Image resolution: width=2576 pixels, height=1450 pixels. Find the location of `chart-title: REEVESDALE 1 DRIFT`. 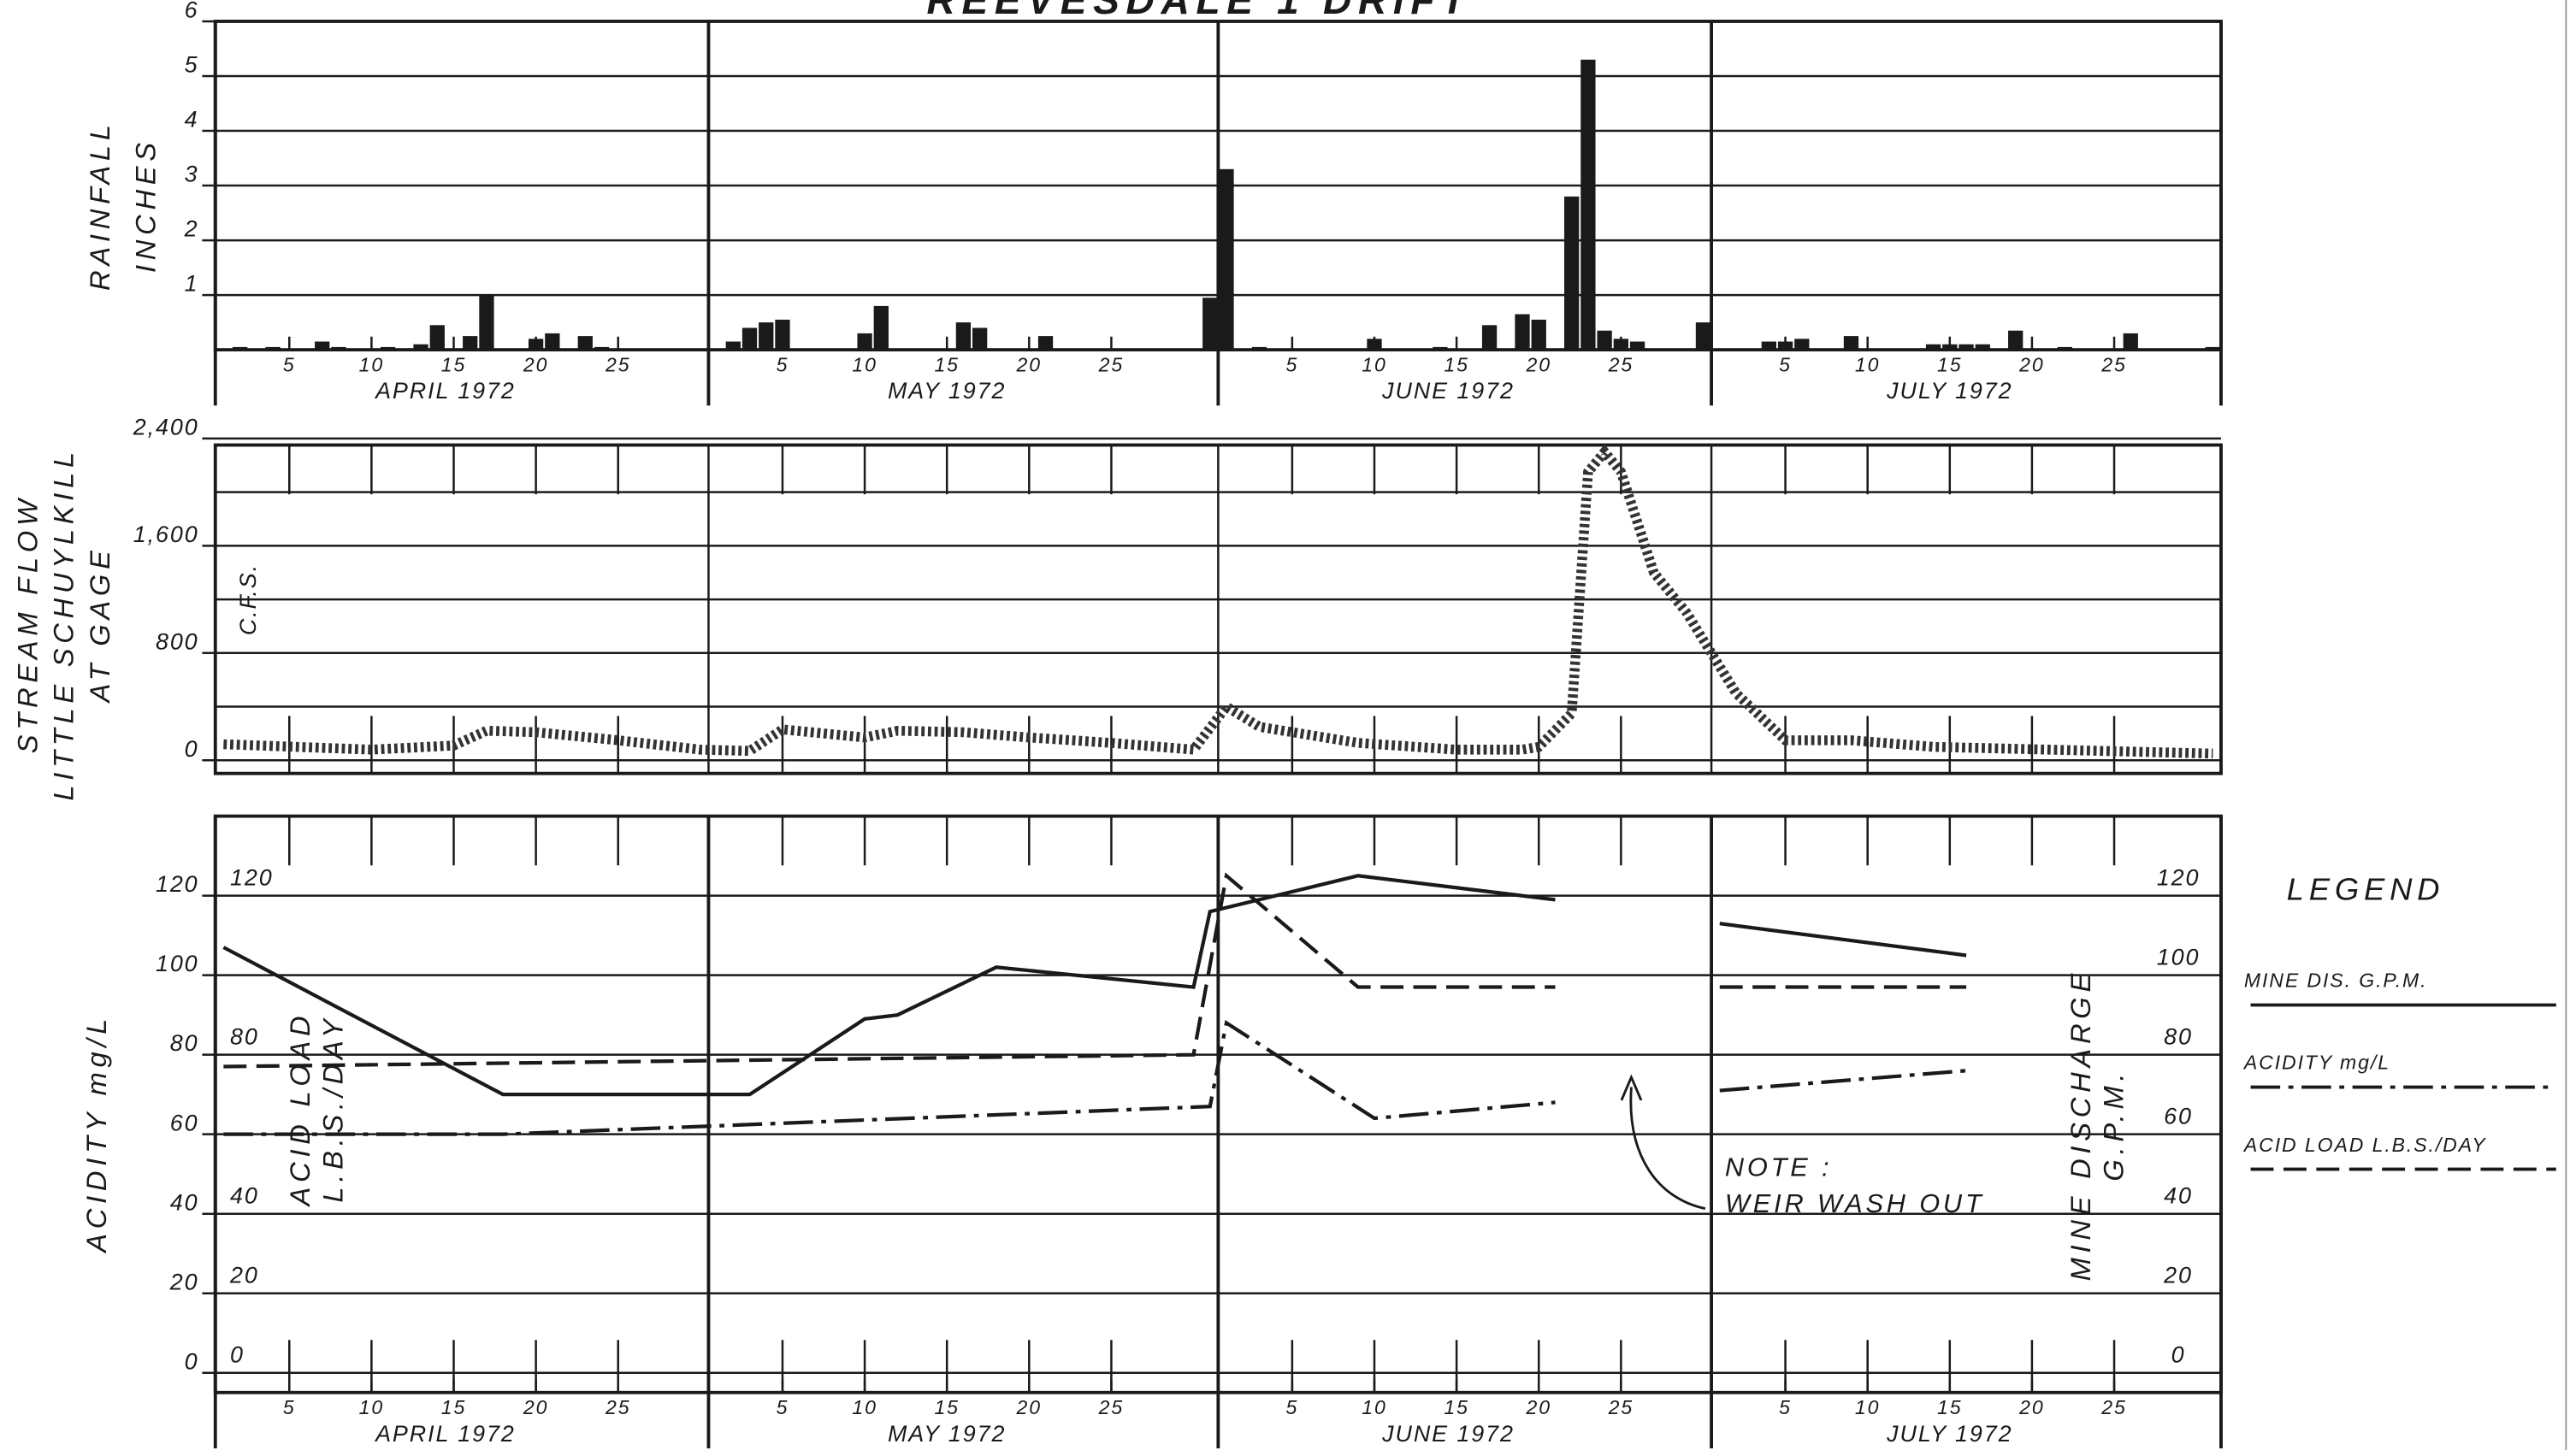

chart-title: REEVESDALE 1 DRIFT is located at coordinates (1200, 11).